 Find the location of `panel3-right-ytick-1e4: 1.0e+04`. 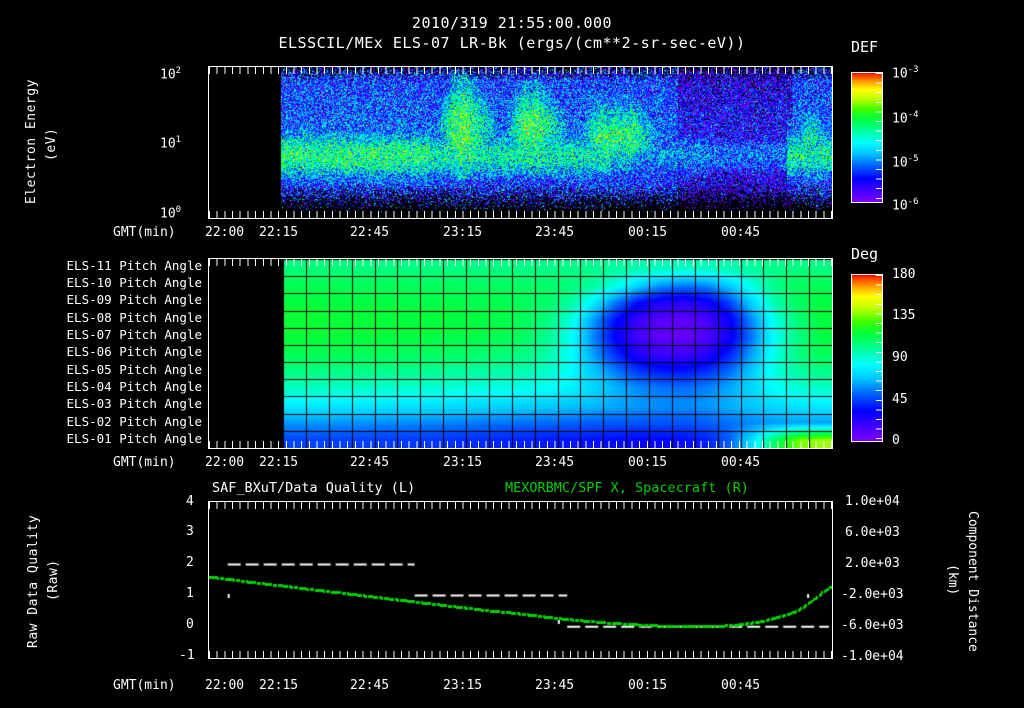

panel3-right-ytick-1e4: 1.0e+04 is located at coordinates (872, 501).